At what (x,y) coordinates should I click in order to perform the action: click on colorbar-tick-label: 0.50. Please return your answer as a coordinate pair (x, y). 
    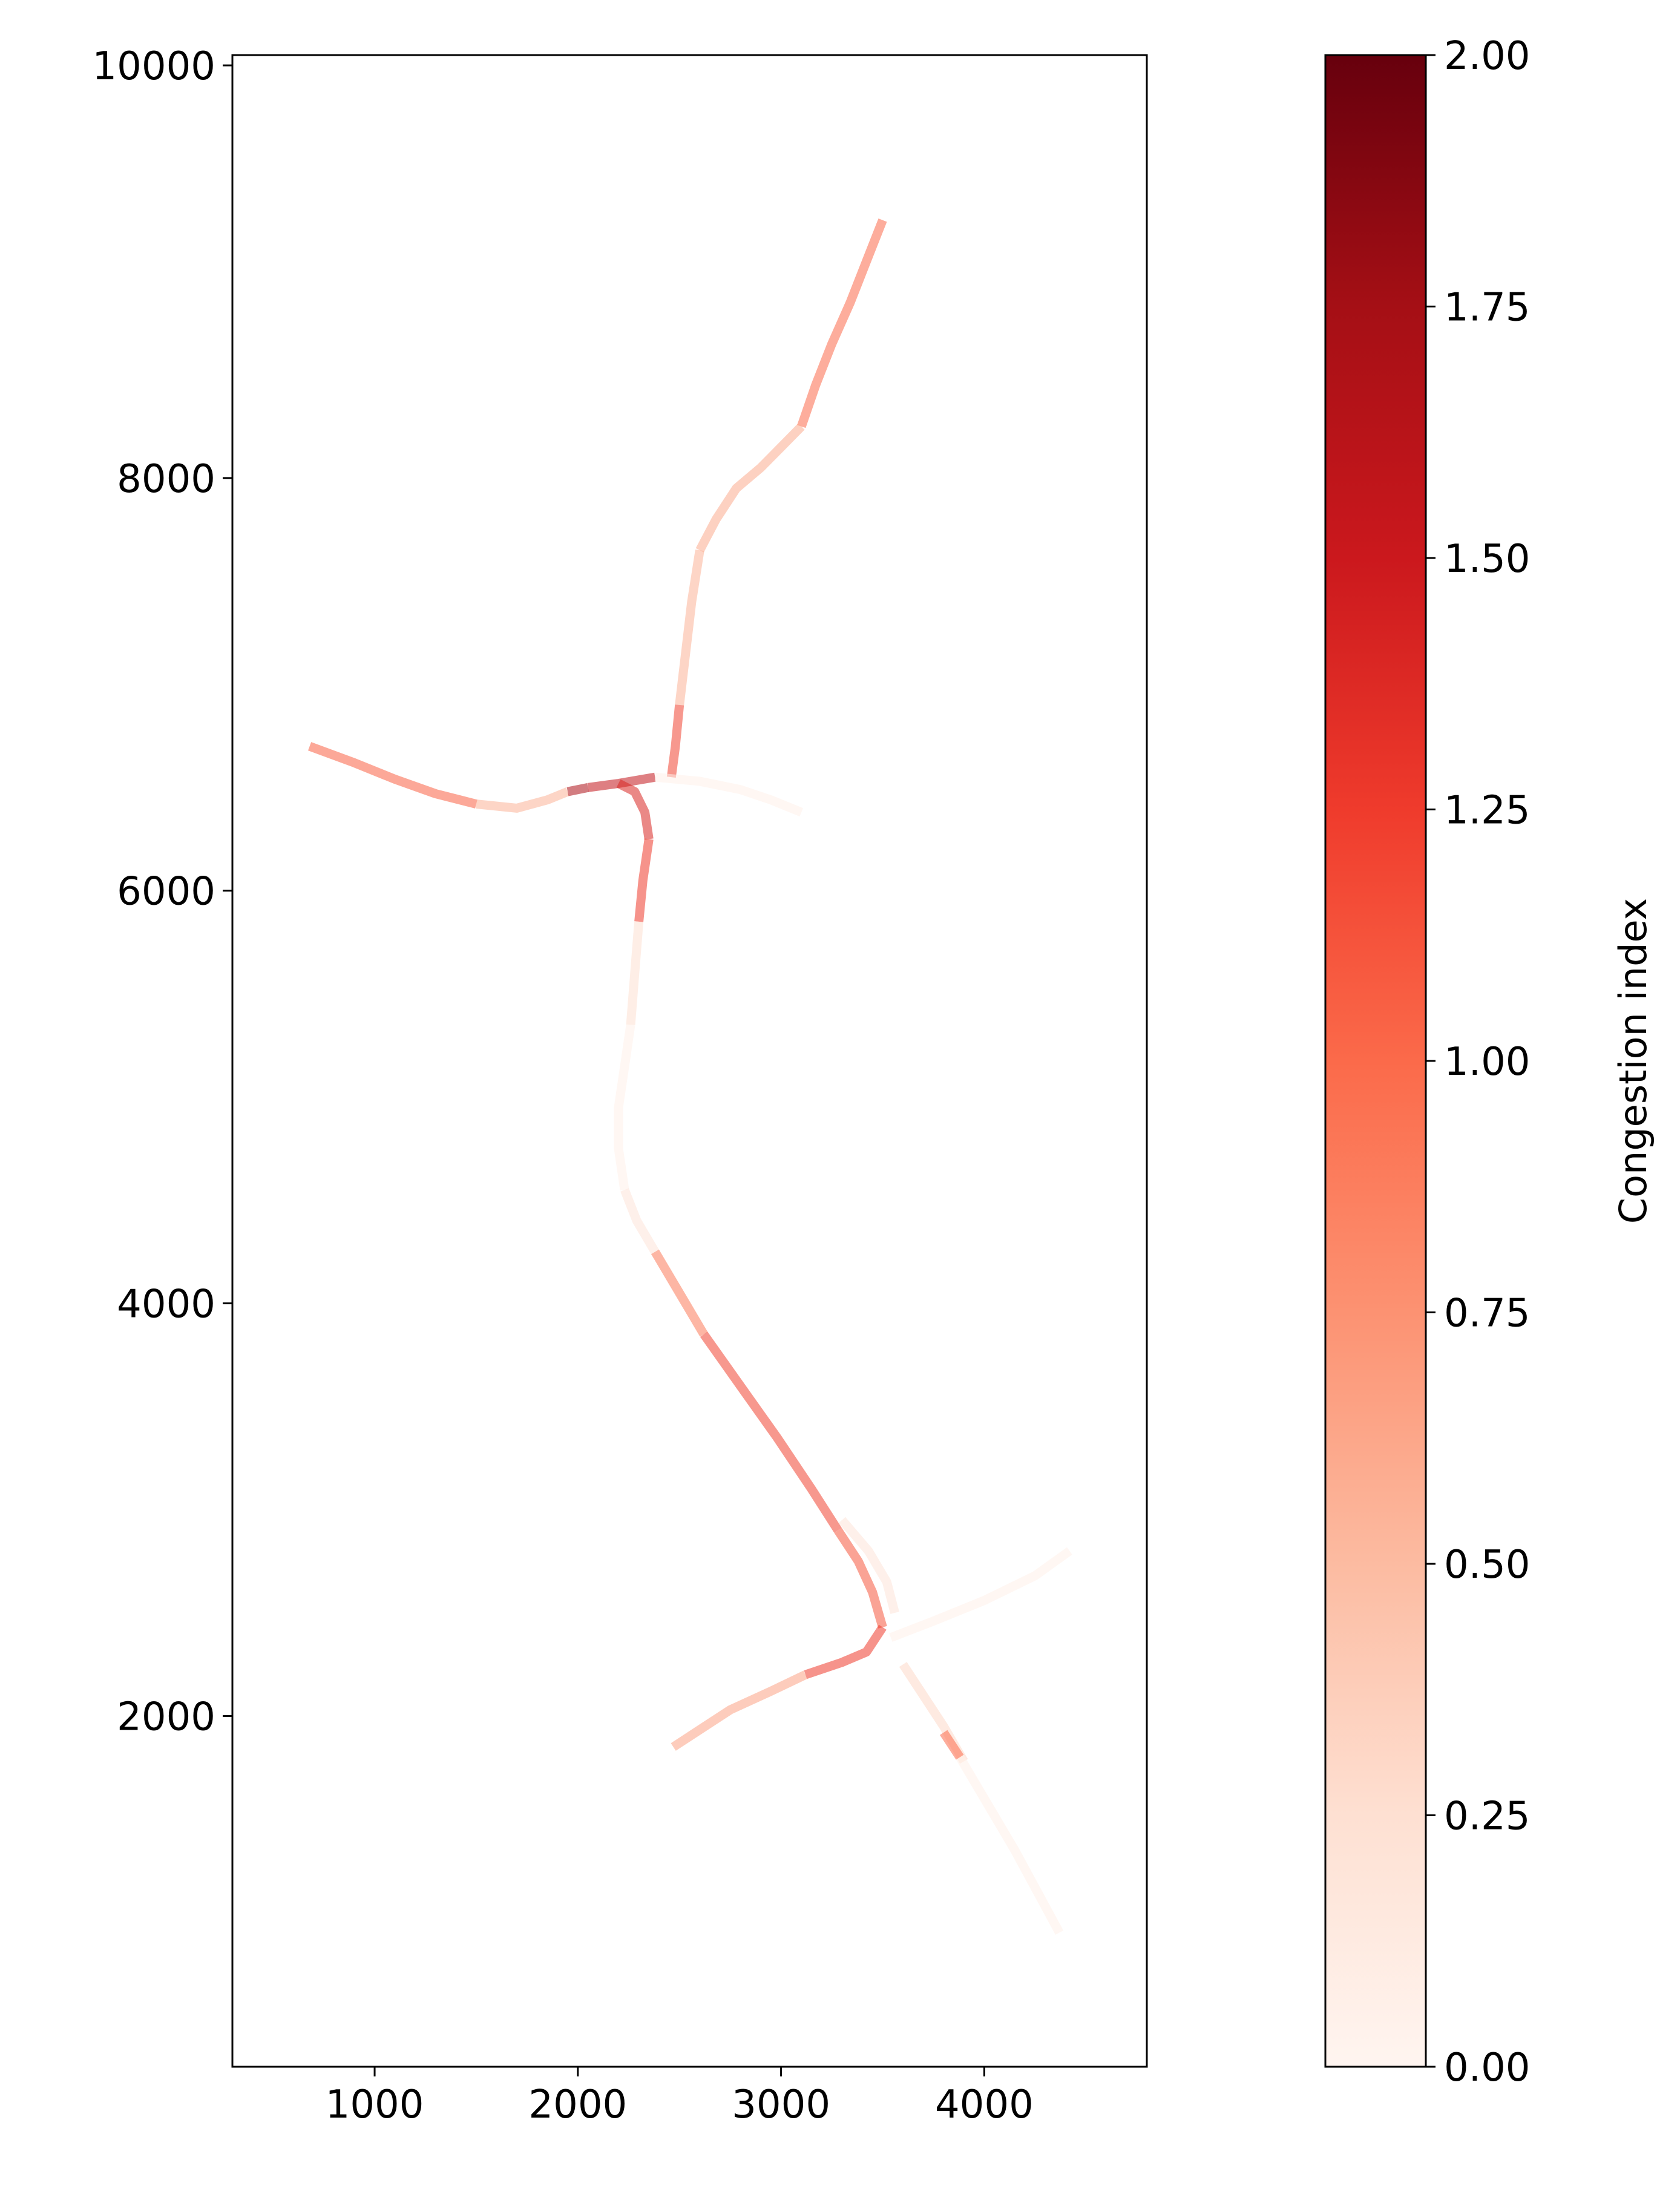
    Looking at the image, I should click on (1487, 1565).